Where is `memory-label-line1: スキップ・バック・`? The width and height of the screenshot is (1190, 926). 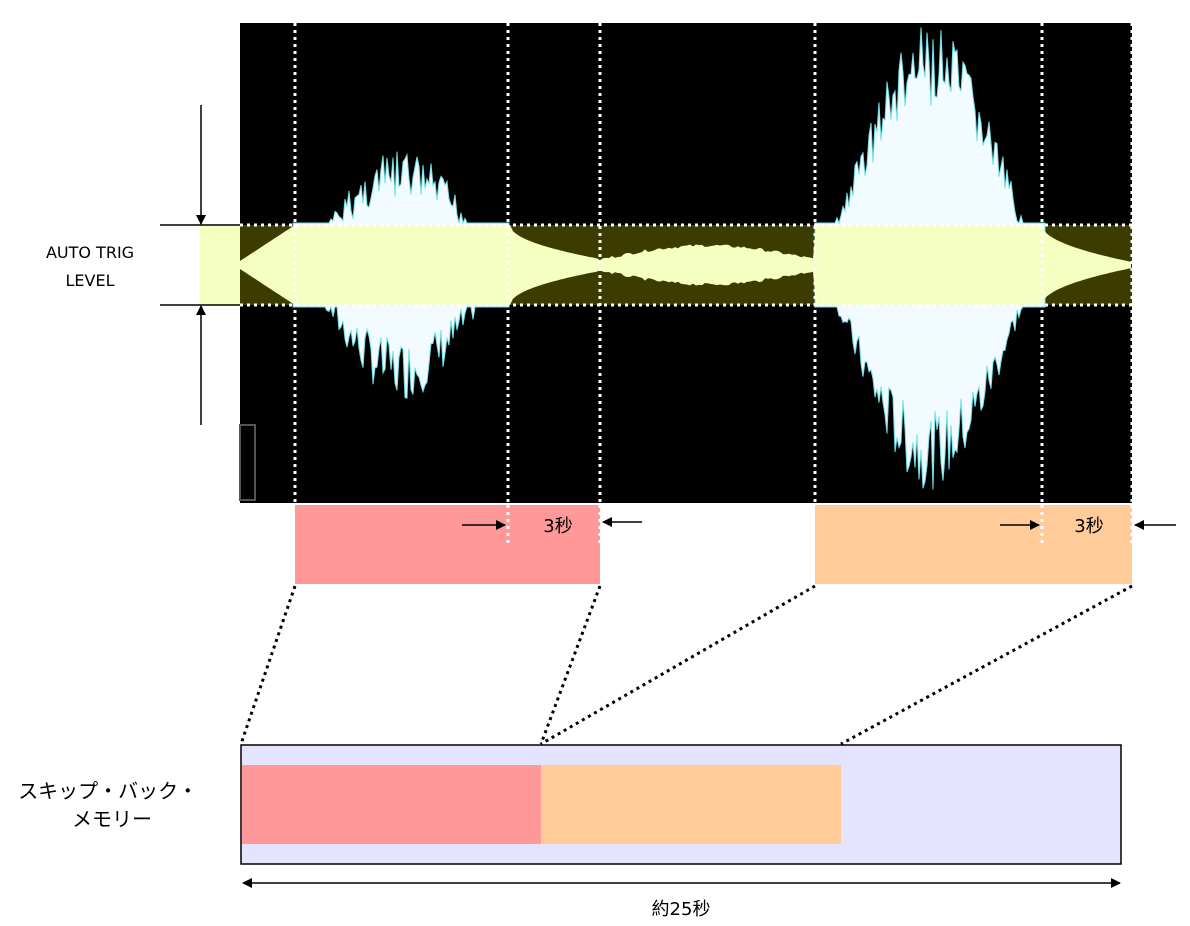
memory-label-line1: スキップ・バック・ is located at coordinates (108, 791).